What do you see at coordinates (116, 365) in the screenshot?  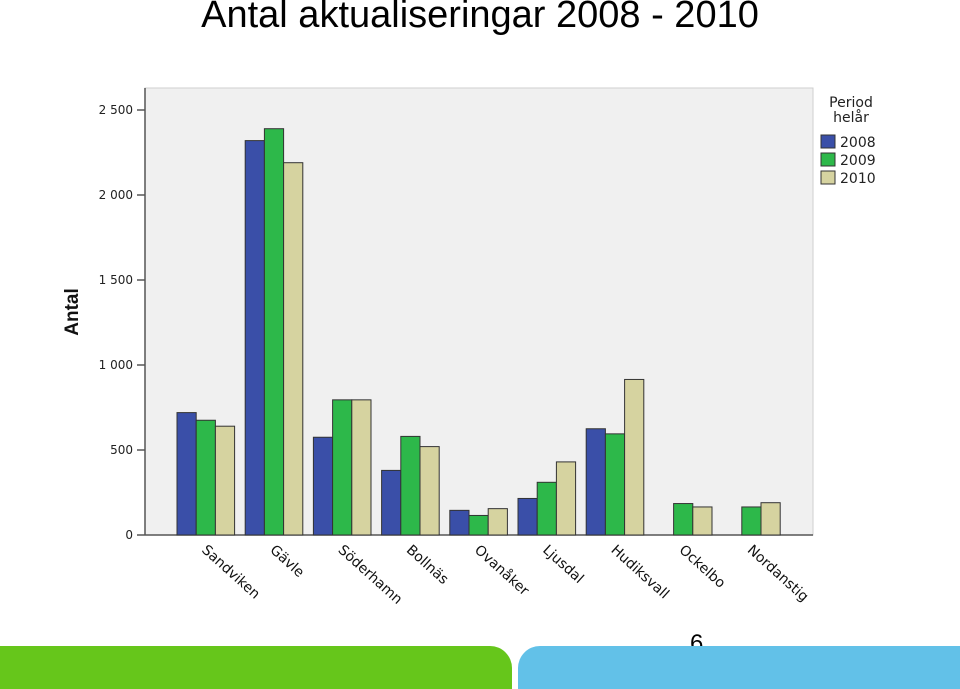 I see `y-tick-label: 1 000` at bounding box center [116, 365].